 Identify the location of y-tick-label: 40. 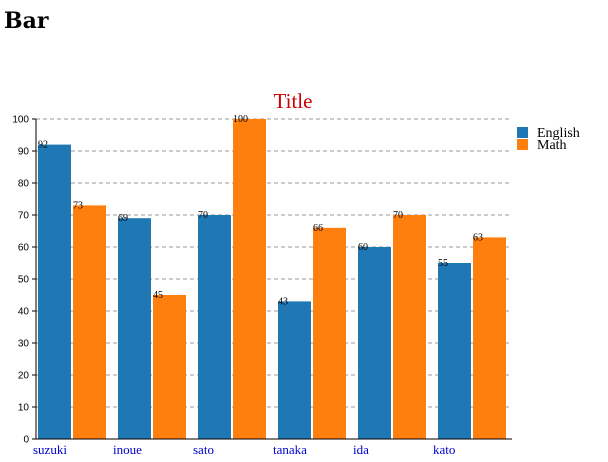
(24, 312).